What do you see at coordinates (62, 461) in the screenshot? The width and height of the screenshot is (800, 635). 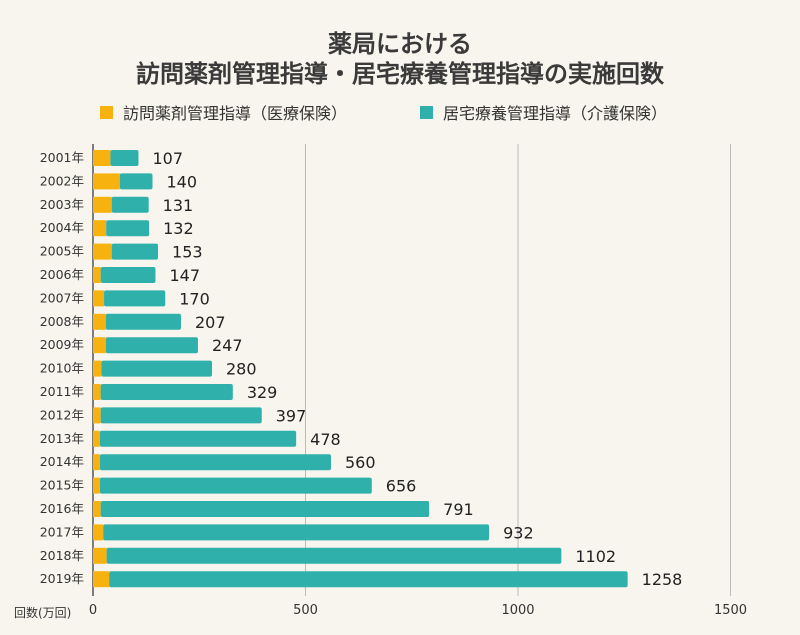 I see `y-tick-label: 2014年` at bounding box center [62, 461].